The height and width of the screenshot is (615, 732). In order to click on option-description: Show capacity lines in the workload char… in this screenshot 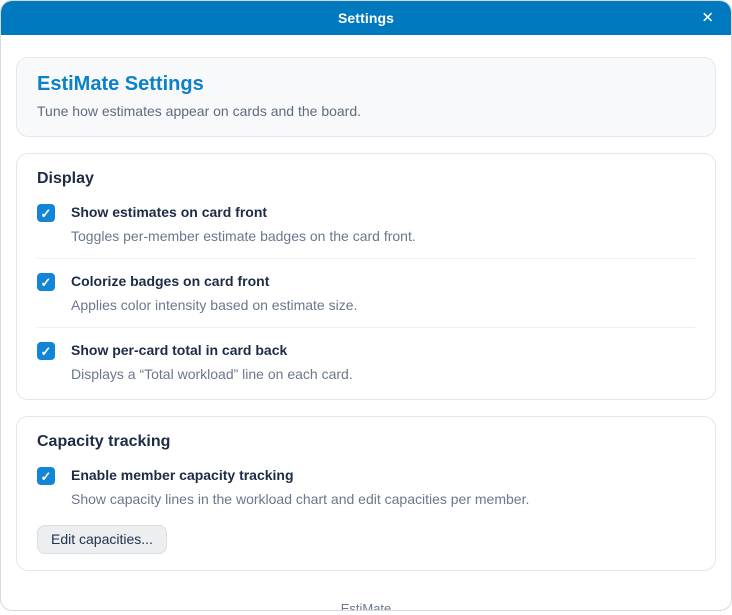, I will do `click(300, 499)`.